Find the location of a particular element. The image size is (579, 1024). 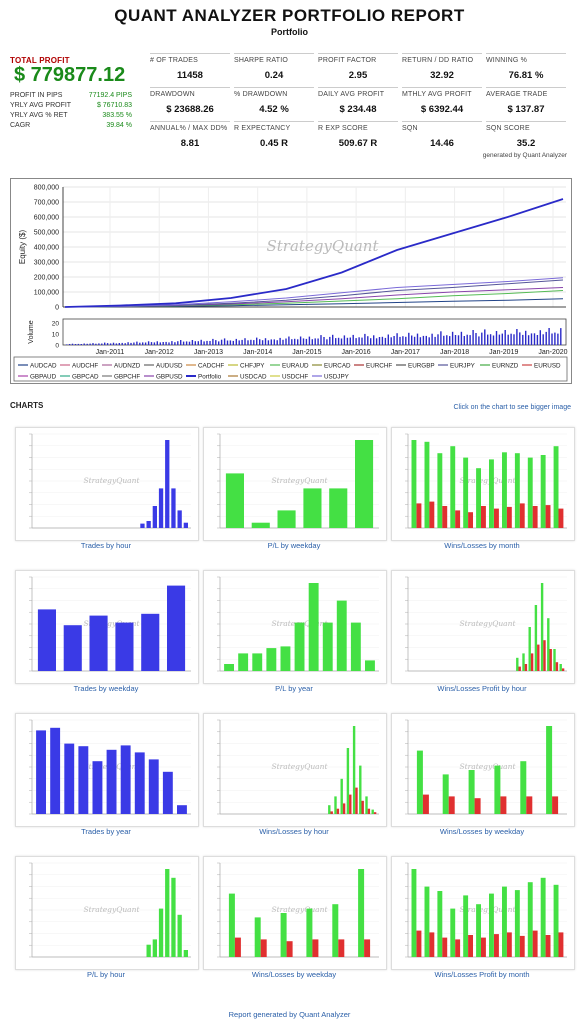

equity-y-tick: 800,000 is located at coordinates (46, 188).